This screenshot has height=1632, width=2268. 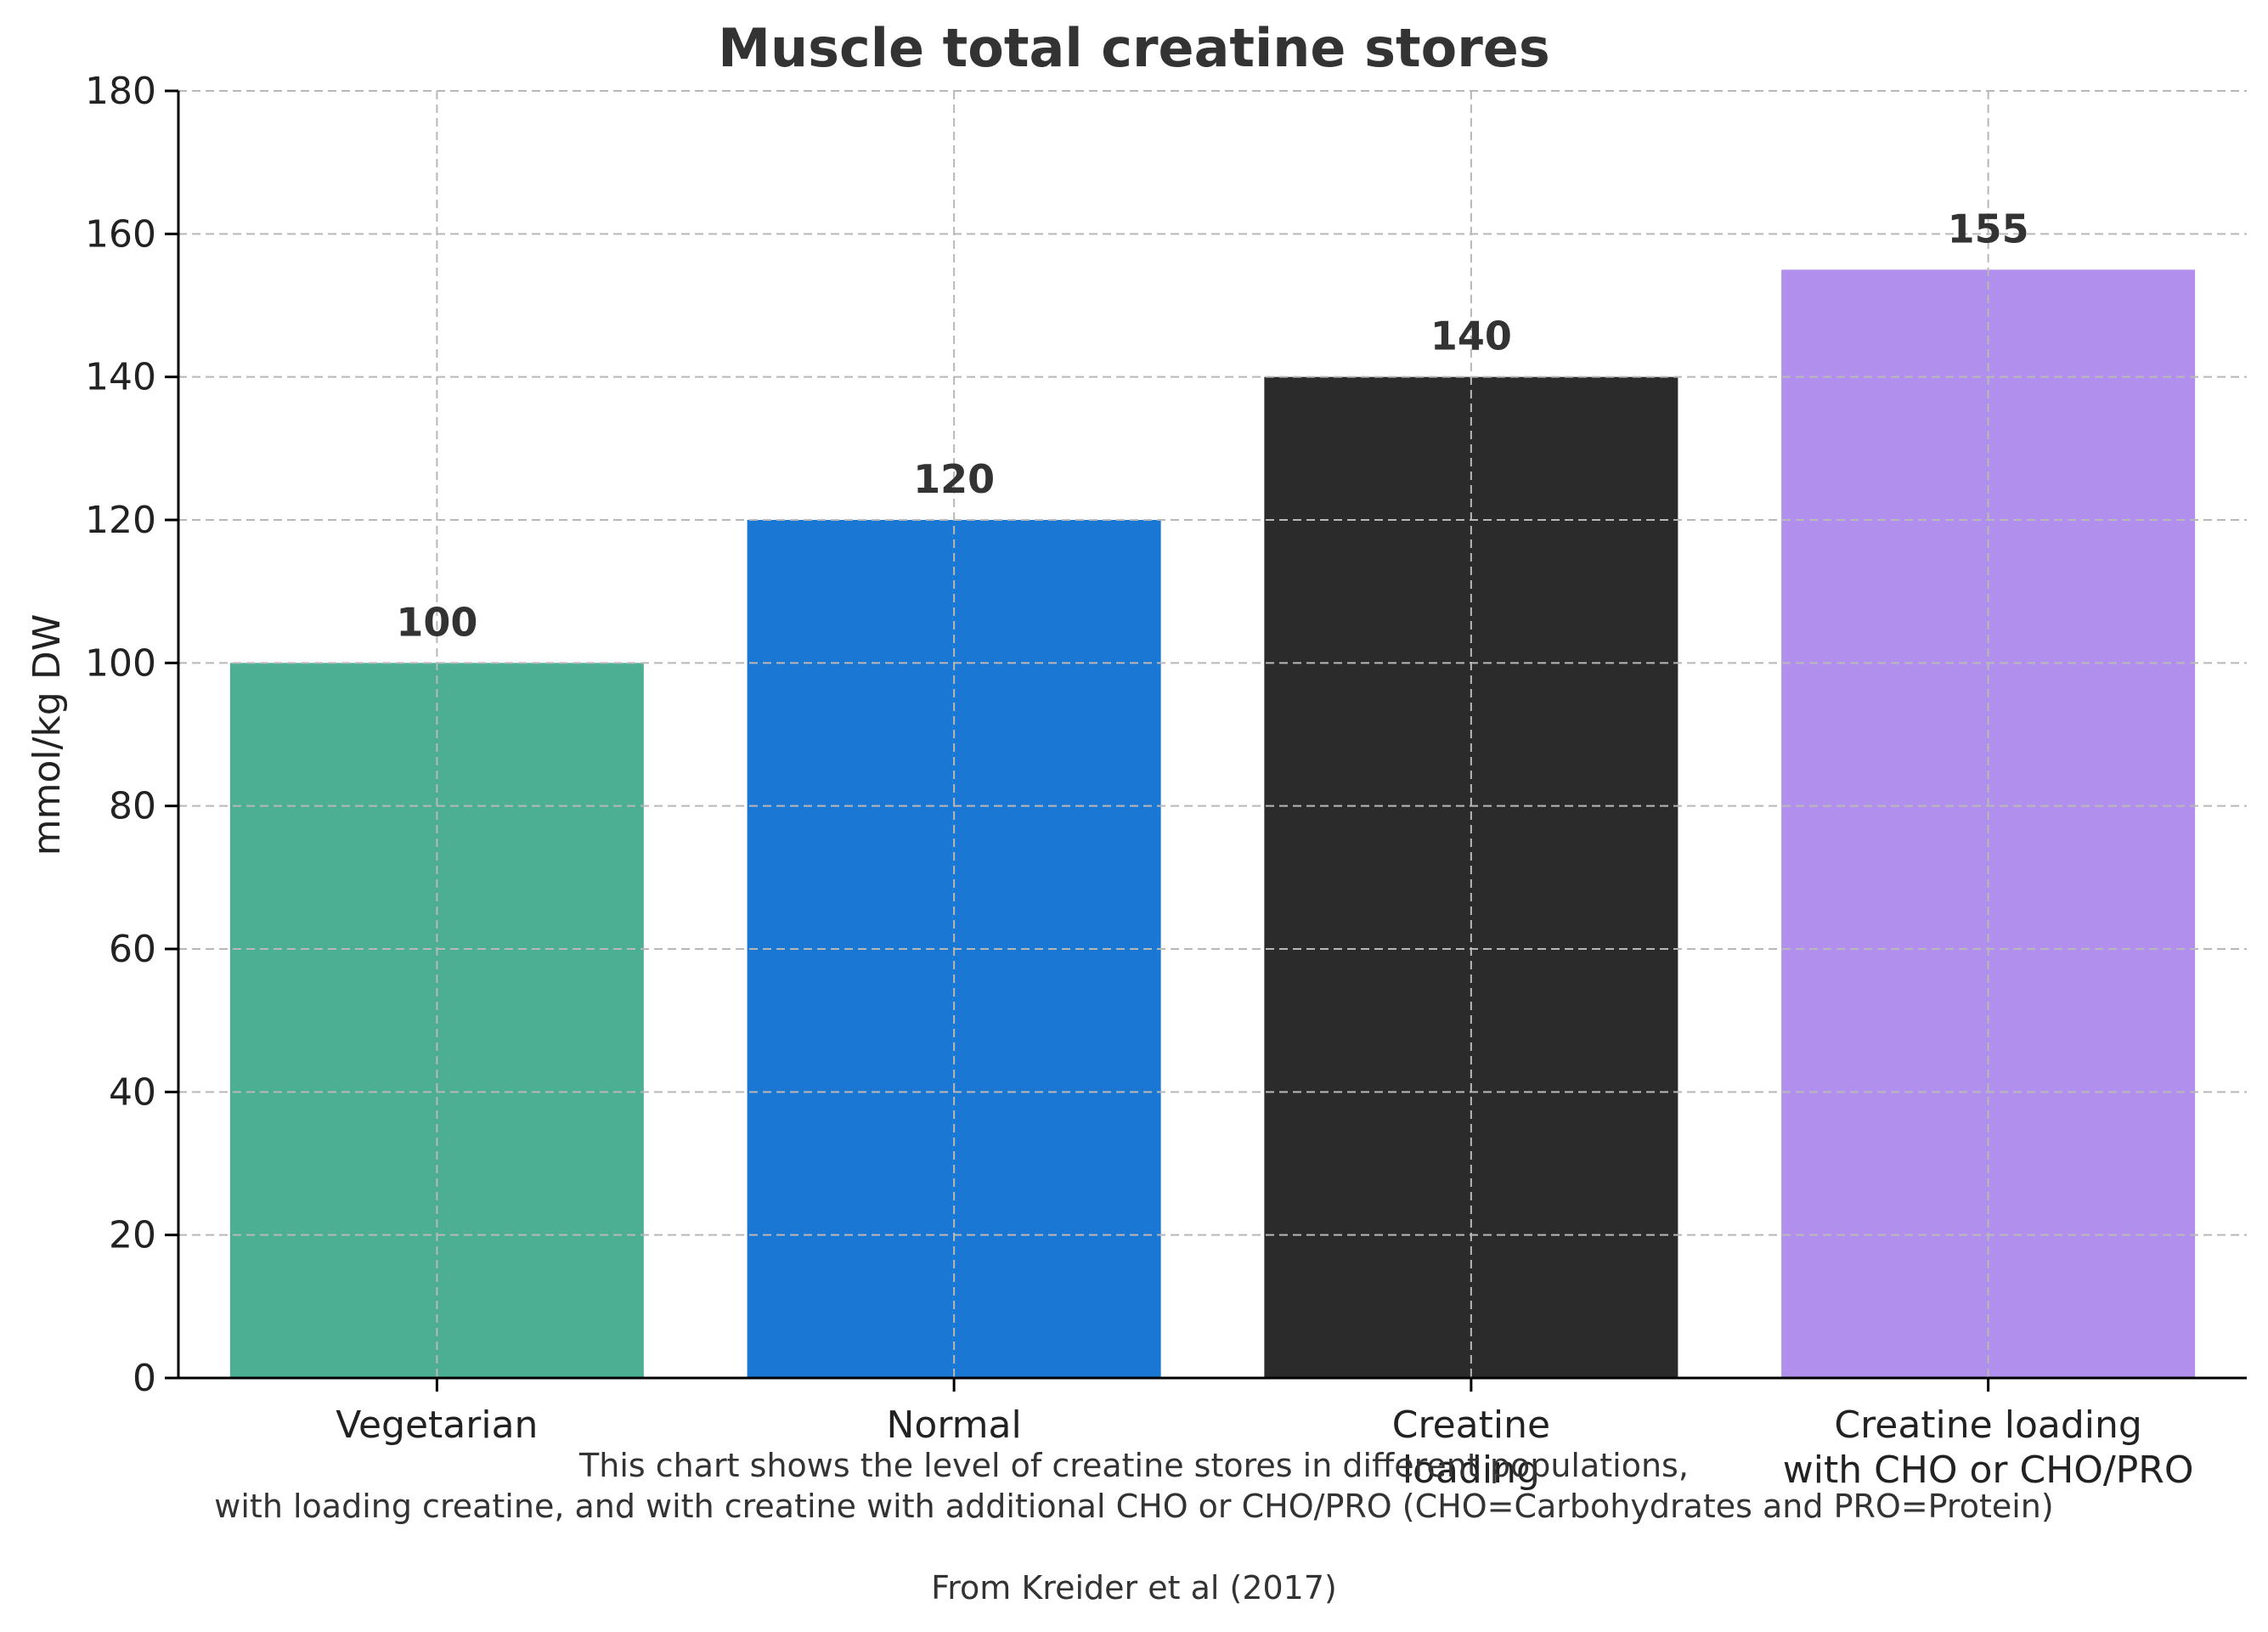 What do you see at coordinates (120, 234) in the screenshot?
I see `y-tick-label: 160` at bounding box center [120, 234].